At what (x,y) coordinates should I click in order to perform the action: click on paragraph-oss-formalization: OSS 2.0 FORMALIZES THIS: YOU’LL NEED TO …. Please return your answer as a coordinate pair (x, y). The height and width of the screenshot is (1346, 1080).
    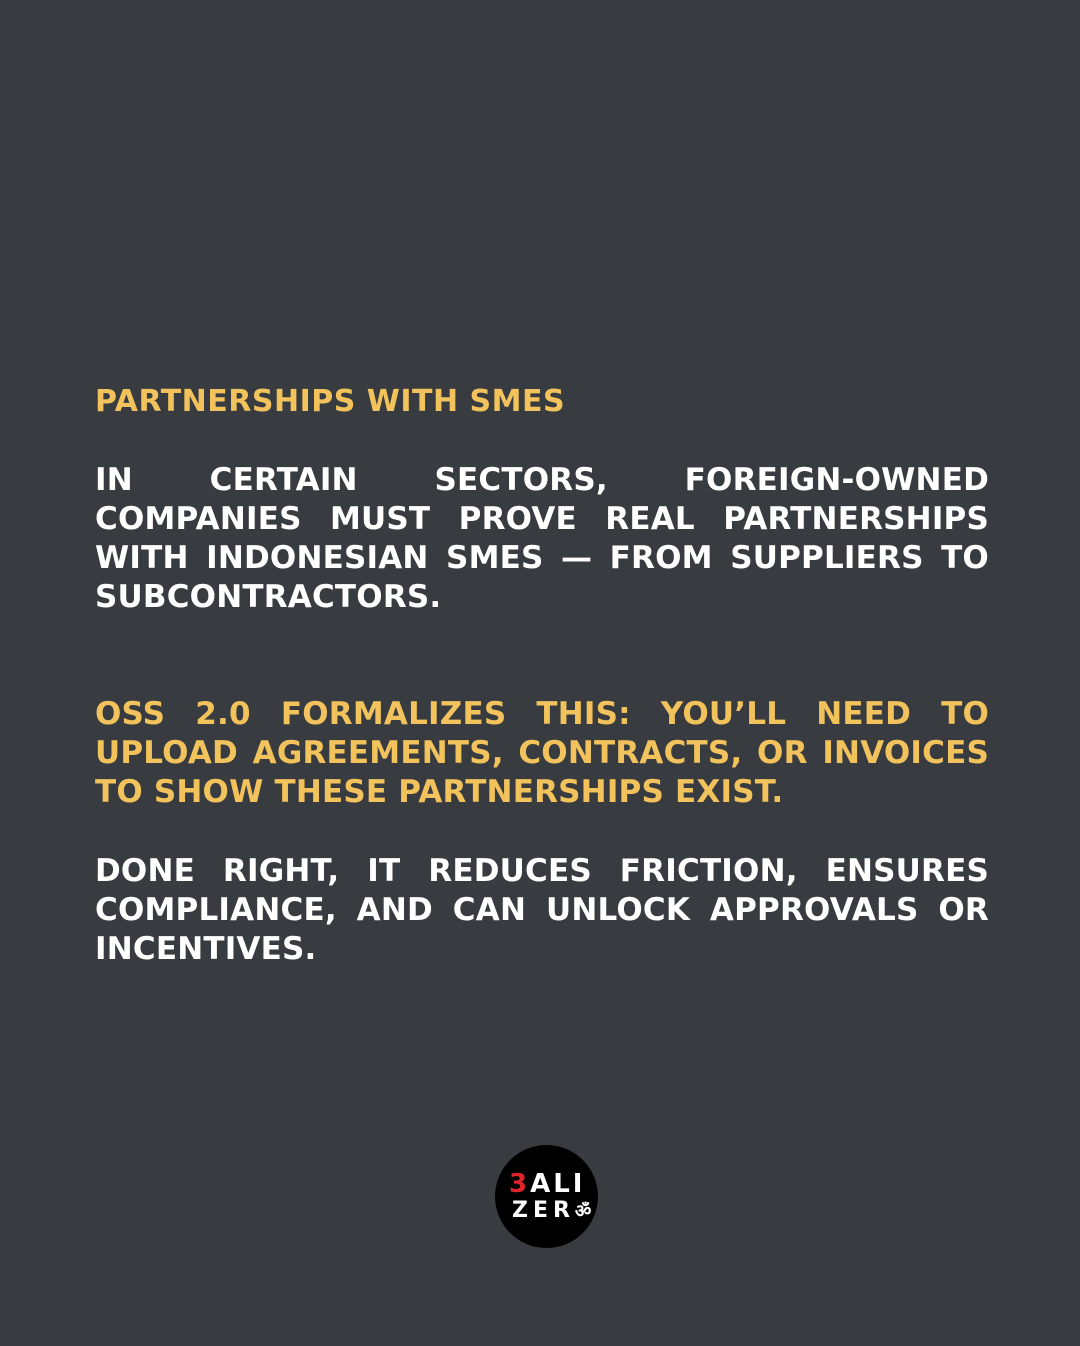
    Looking at the image, I should click on (542, 753).